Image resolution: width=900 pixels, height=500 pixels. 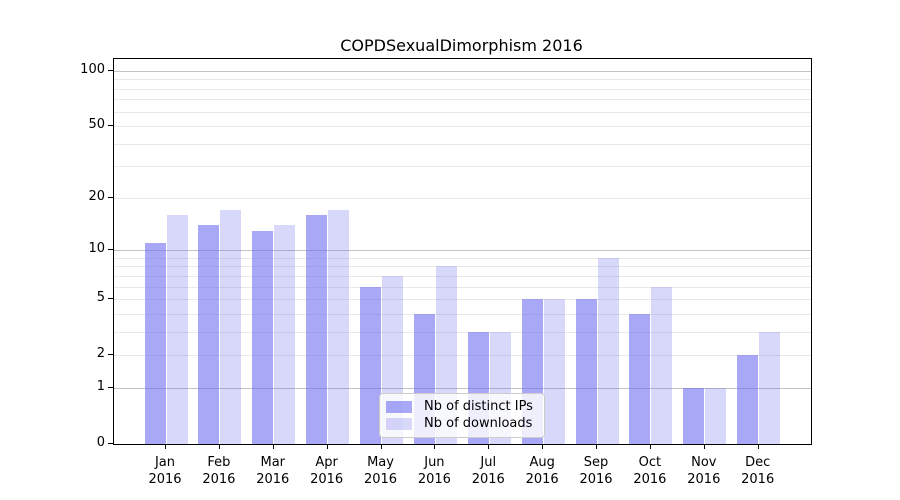 What do you see at coordinates (758, 471) in the screenshot?
I see `x-tick-label-dec: Dec 2016` at bounding box center [758, 471].